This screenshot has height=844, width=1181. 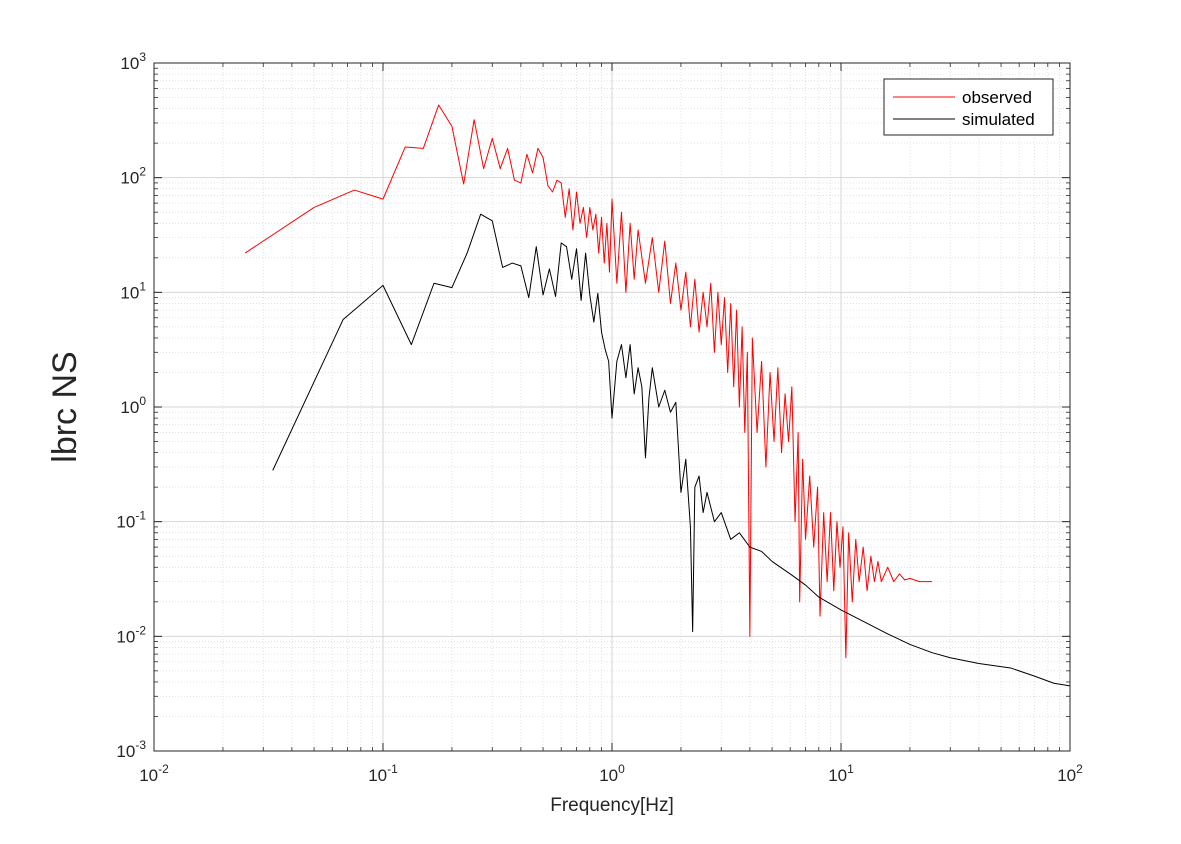 I want to click on legend-label-simulated: simulated, so click(x=998, y=119).